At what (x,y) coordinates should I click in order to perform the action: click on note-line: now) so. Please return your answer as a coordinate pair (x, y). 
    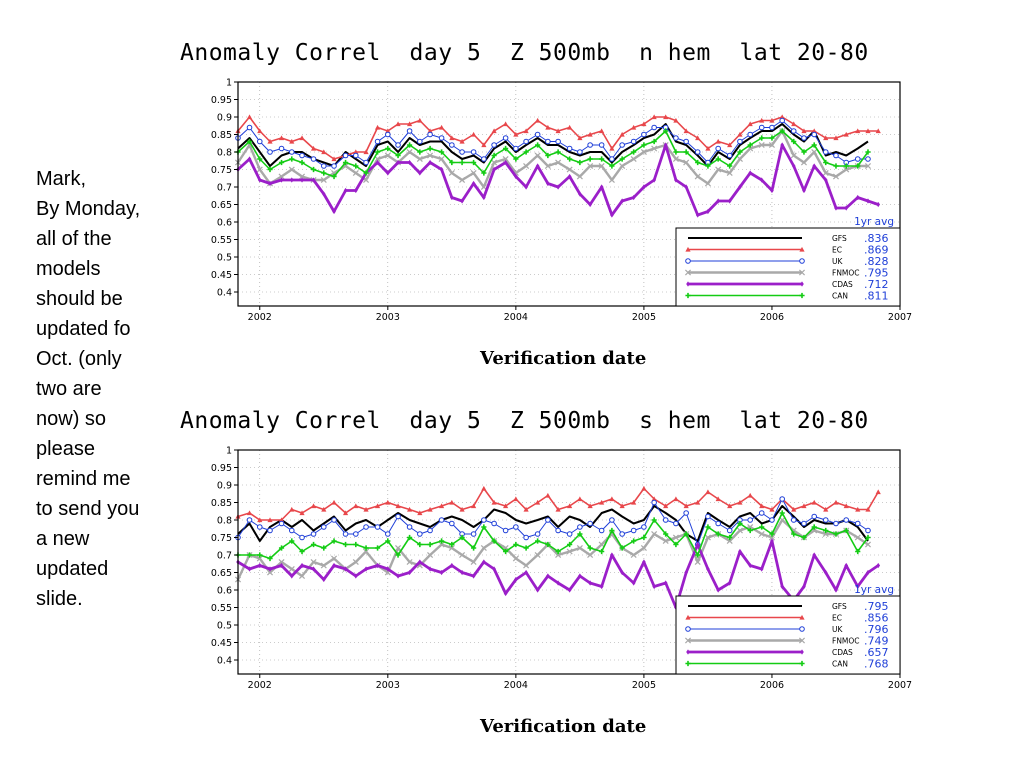
    Looking at the image, I should click on (71, 419).